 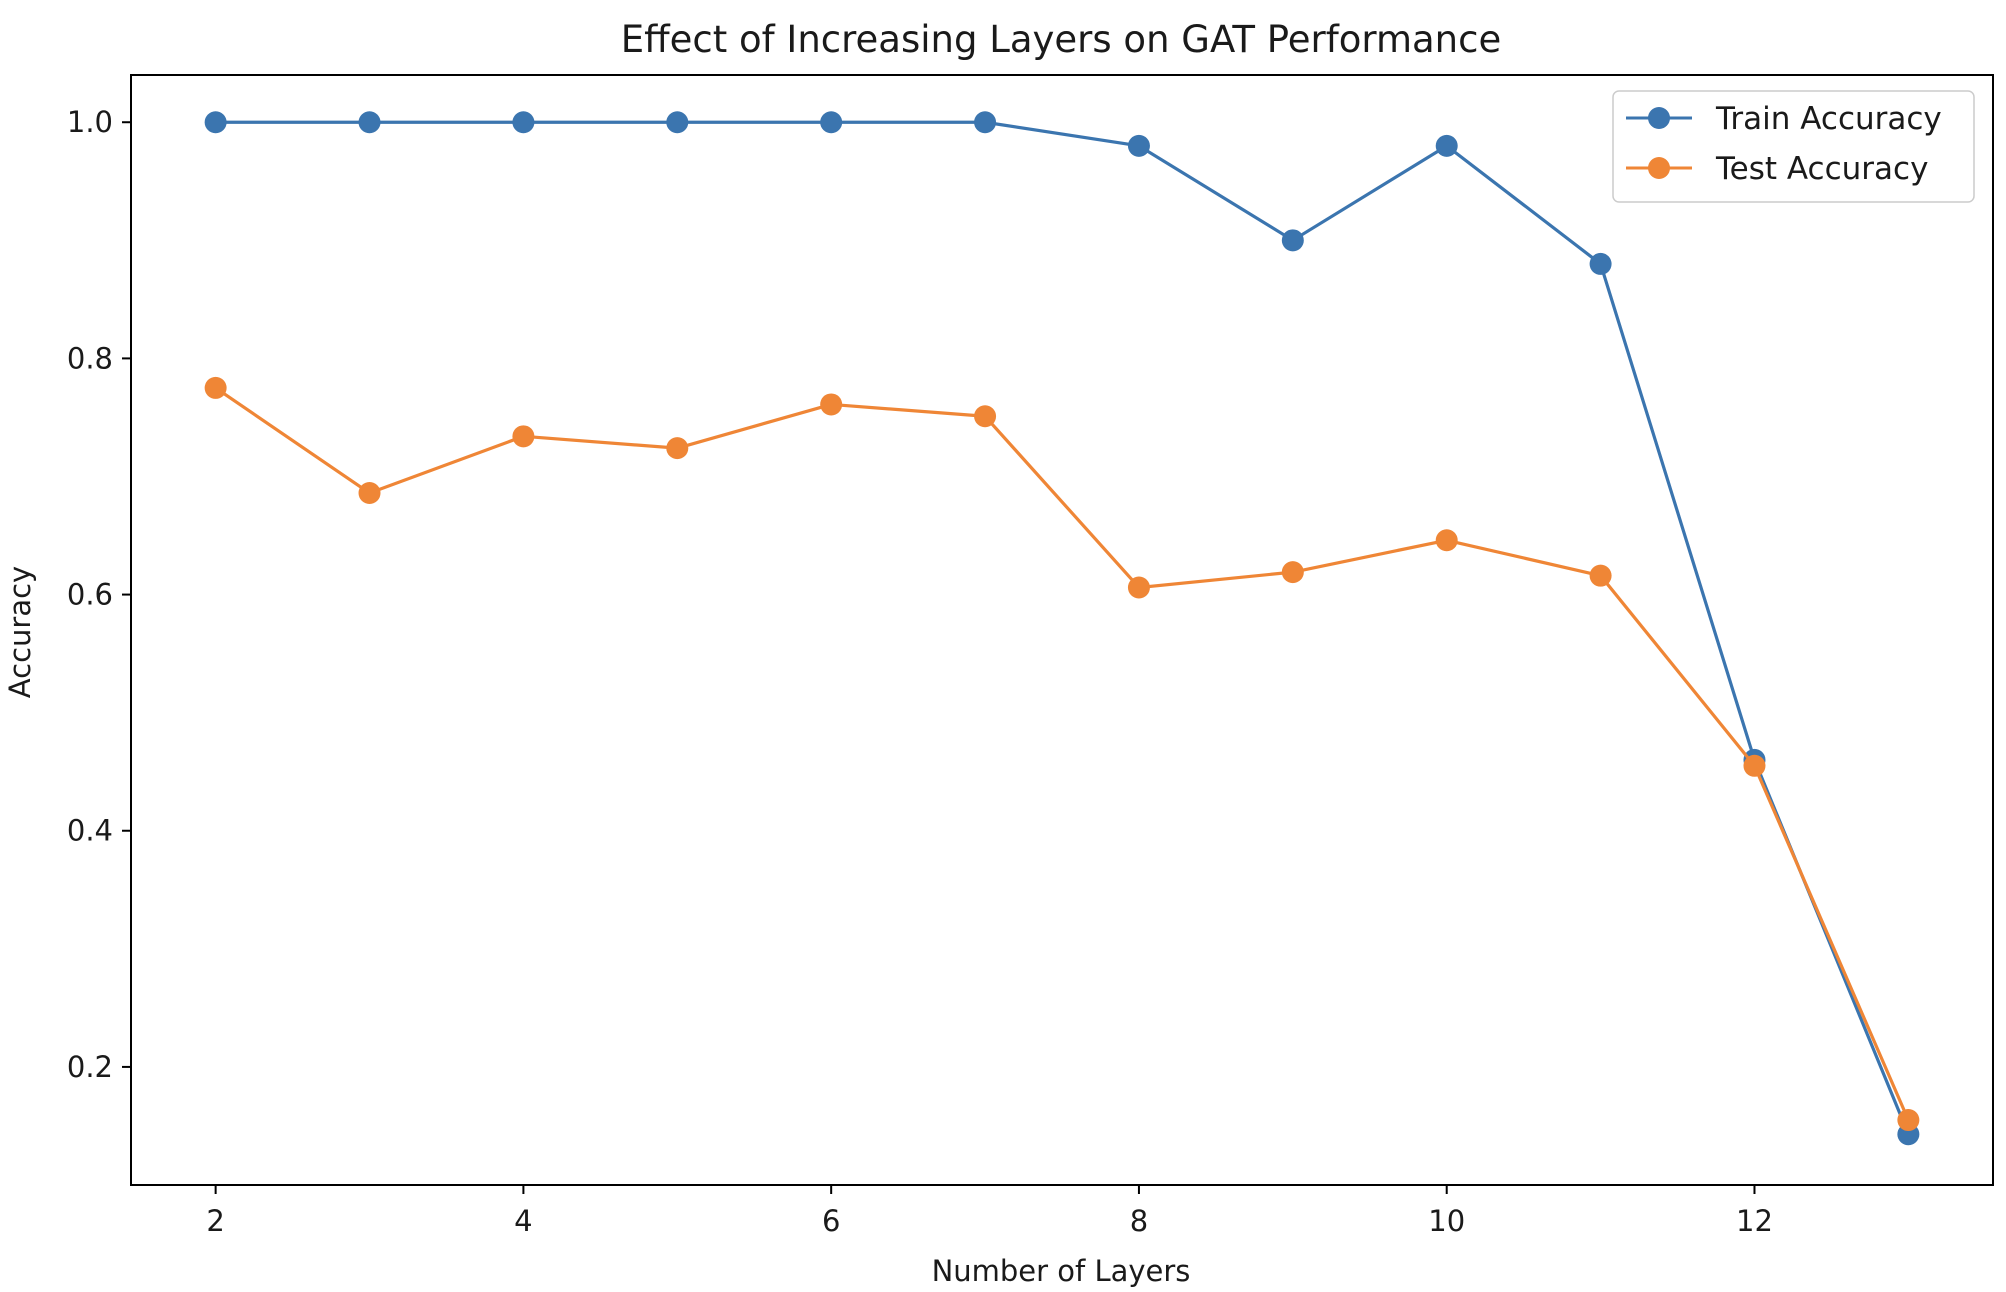 What do you see at coordinates (1061, 1271) in the screenshot?
I see `x-axis-label: Number of Layers` at bounding box center [1061, 1271].